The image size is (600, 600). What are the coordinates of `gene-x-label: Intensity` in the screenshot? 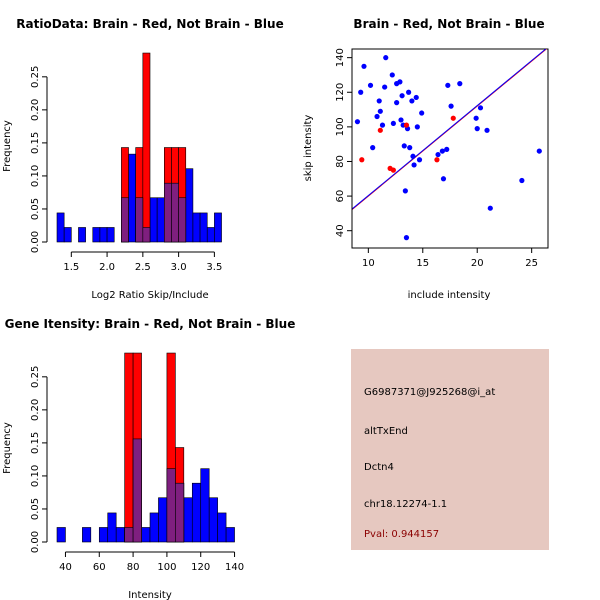 It's located at (150, 595).